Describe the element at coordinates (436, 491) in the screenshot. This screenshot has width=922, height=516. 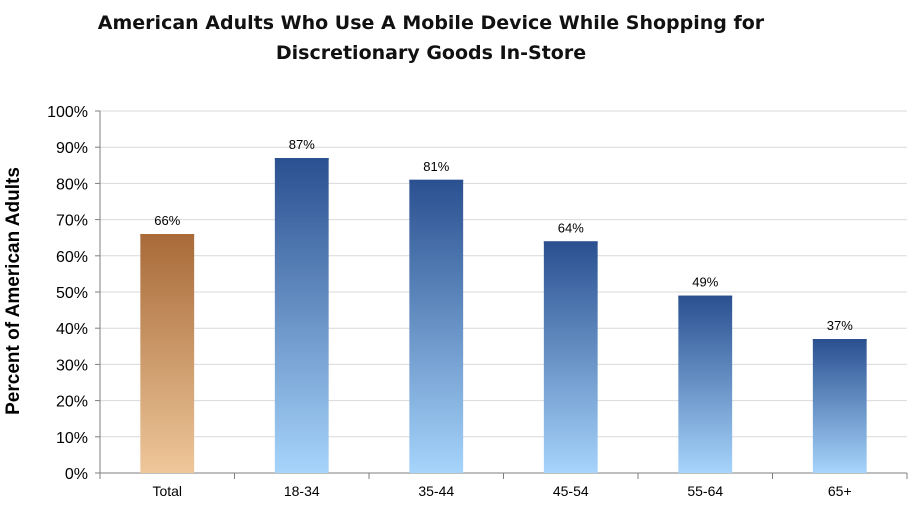
I see `x-tick-label: 35-44` at that location.